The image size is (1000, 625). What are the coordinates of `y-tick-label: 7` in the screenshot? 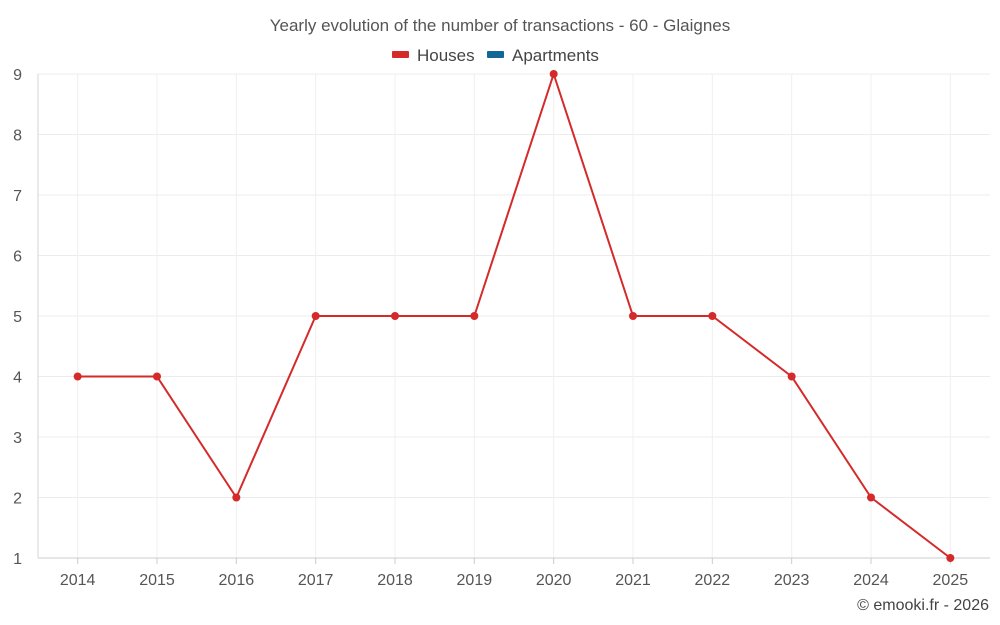 It's located at (17, 196).